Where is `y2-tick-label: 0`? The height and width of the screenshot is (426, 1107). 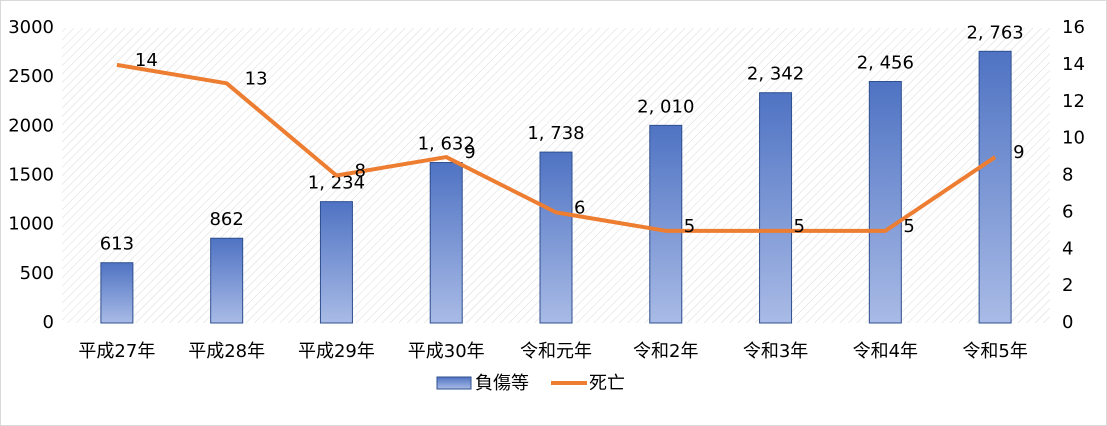
y2-tick-label: 0 is located at coordinates (1067, 322).